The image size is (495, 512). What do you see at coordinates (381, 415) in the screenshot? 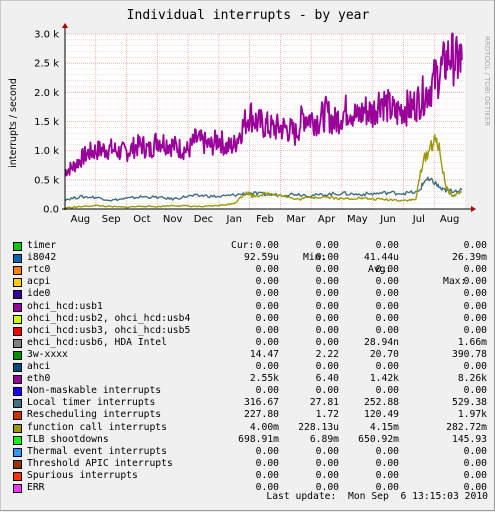
I see `legend-avg: 120.49` at bounding box center [381, 415].